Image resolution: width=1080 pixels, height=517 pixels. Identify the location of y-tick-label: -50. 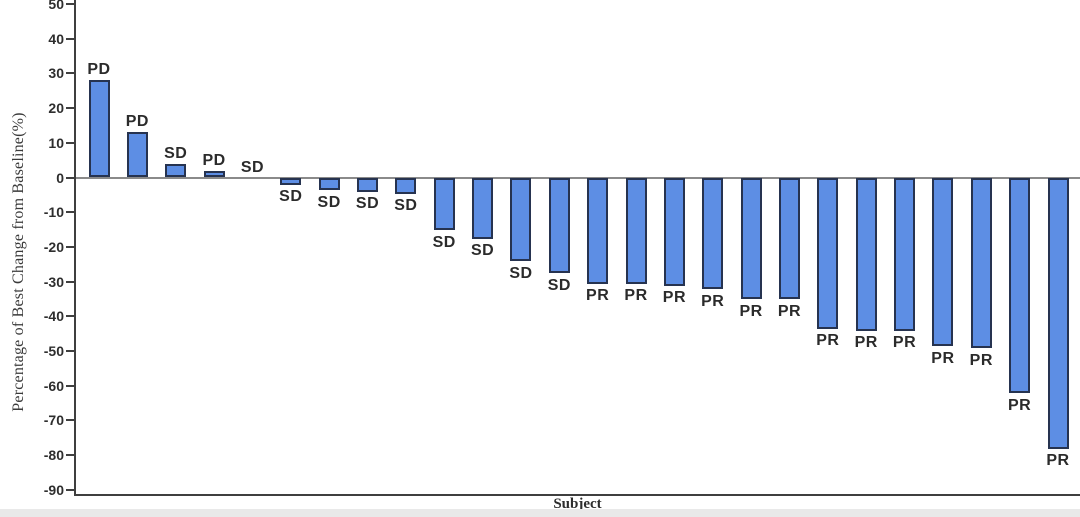
(53, 351).